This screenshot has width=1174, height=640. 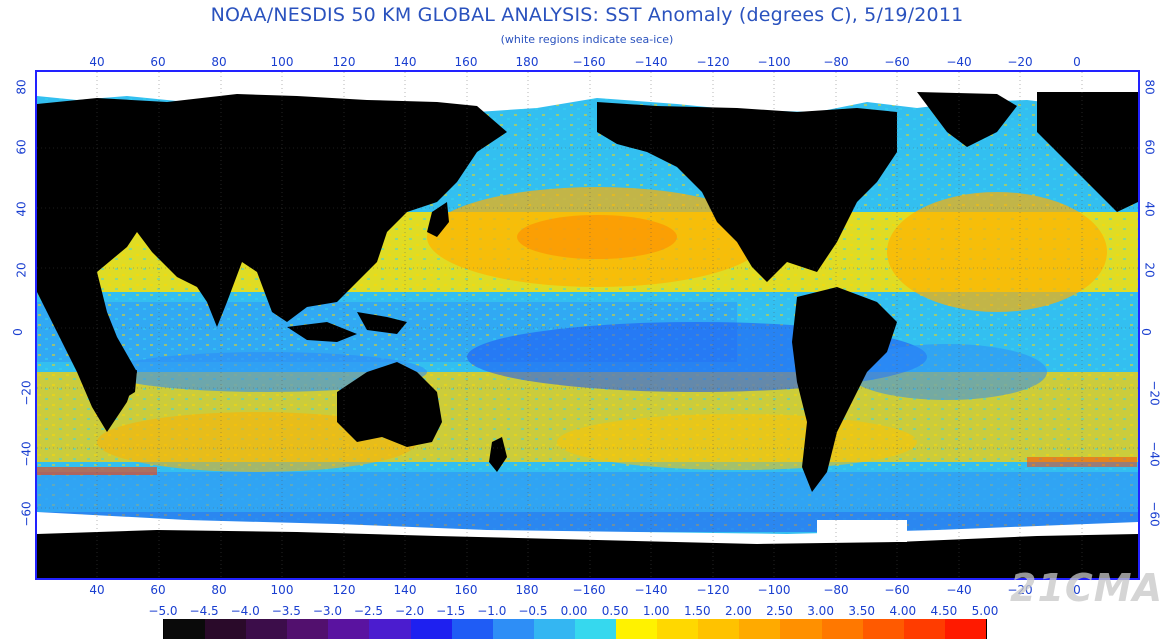 What do you see at coordinates (527, 62) in the screenshot?
I see `top-lon-label: 180` at bounding box center [527, 62].